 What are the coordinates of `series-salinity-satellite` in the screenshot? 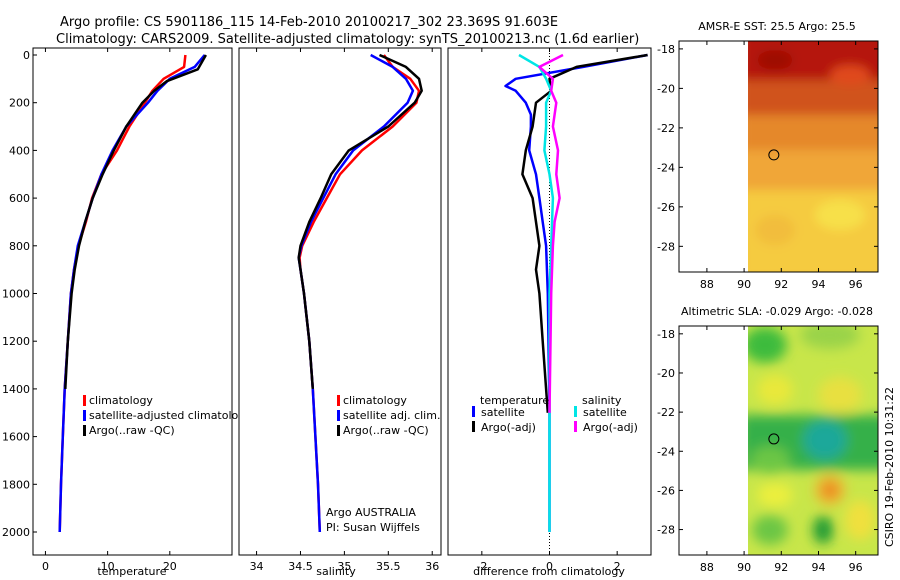 It's located at (536, 292).